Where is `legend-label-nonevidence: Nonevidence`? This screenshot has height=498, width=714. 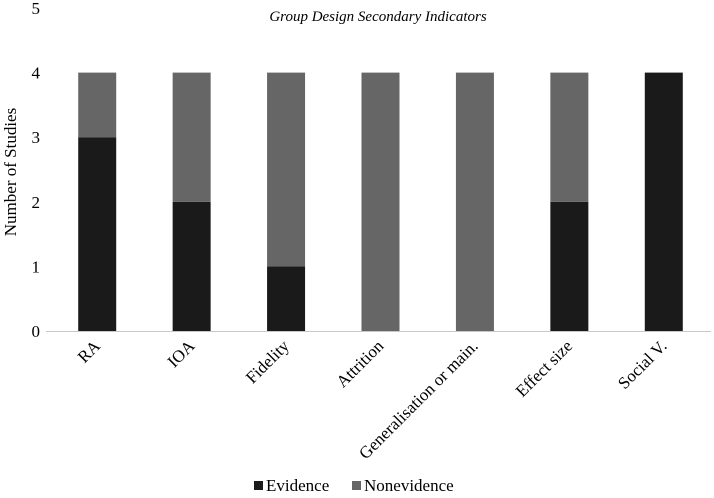 legend-label-nonevidence: Nonevidence is located at coordinates (409, 485).